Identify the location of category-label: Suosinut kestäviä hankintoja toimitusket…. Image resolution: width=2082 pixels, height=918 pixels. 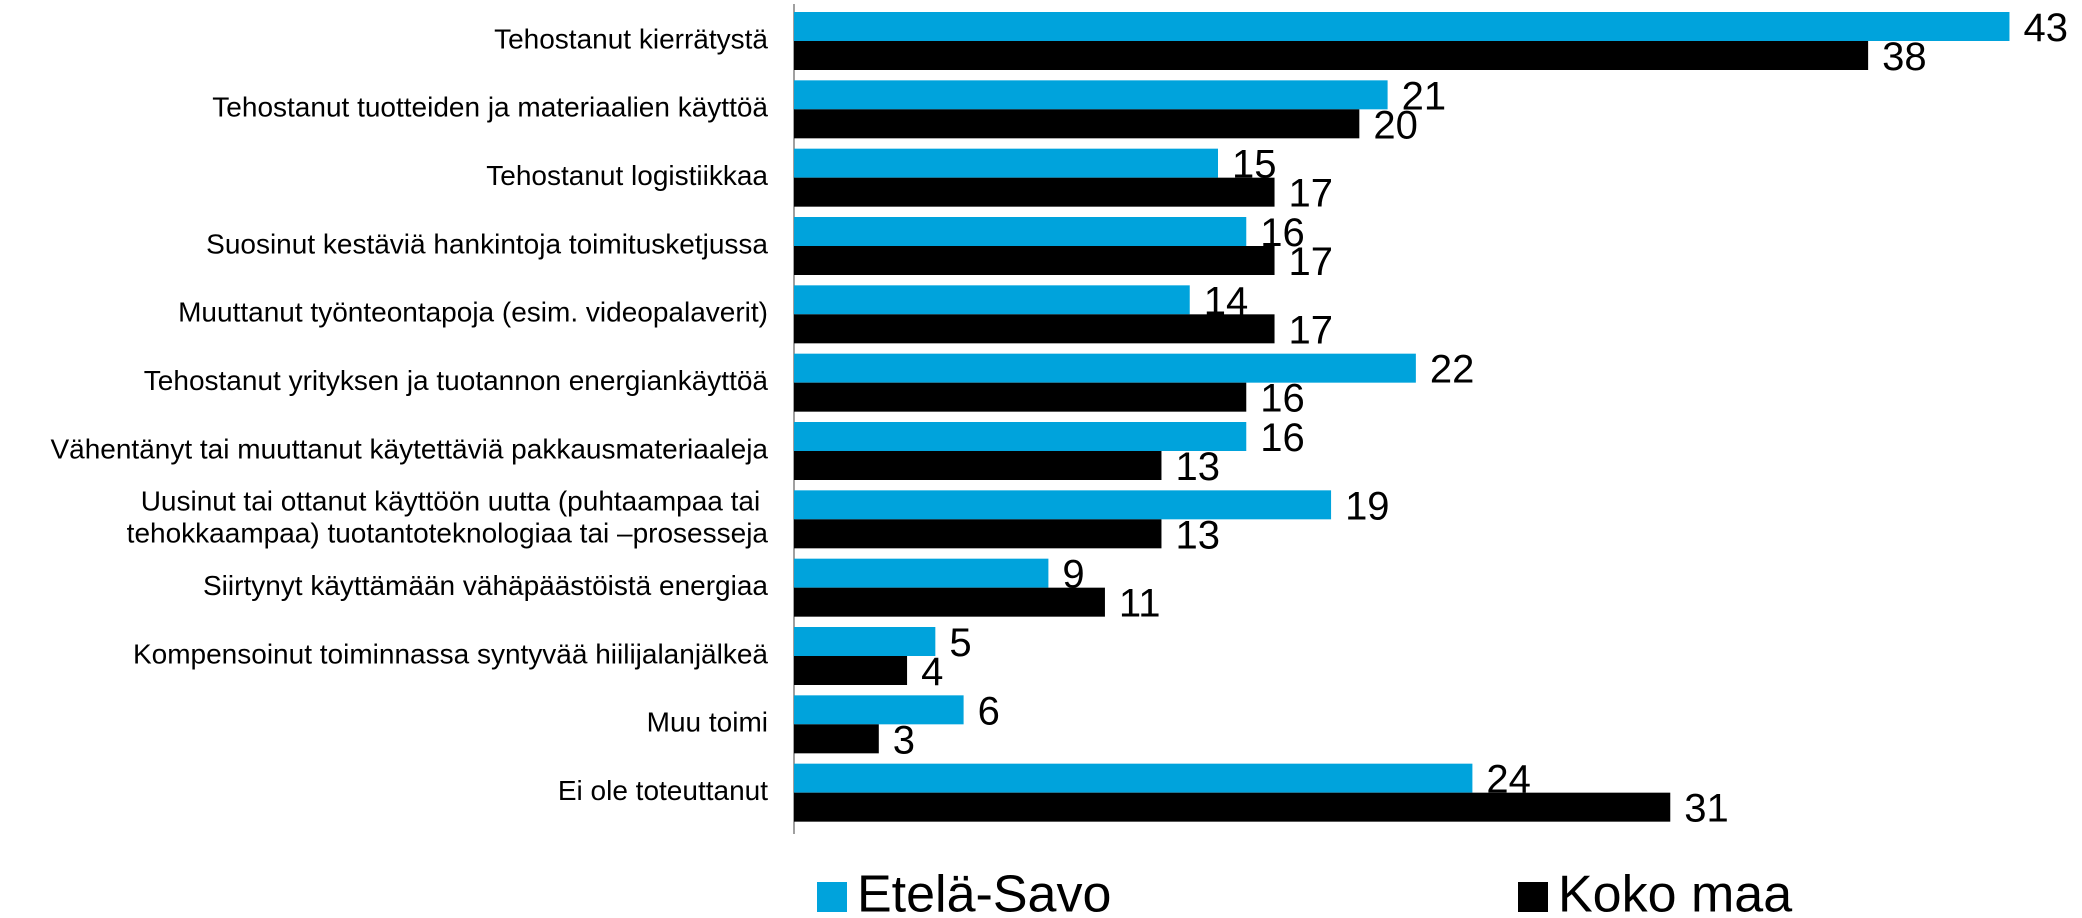
(487, 243).